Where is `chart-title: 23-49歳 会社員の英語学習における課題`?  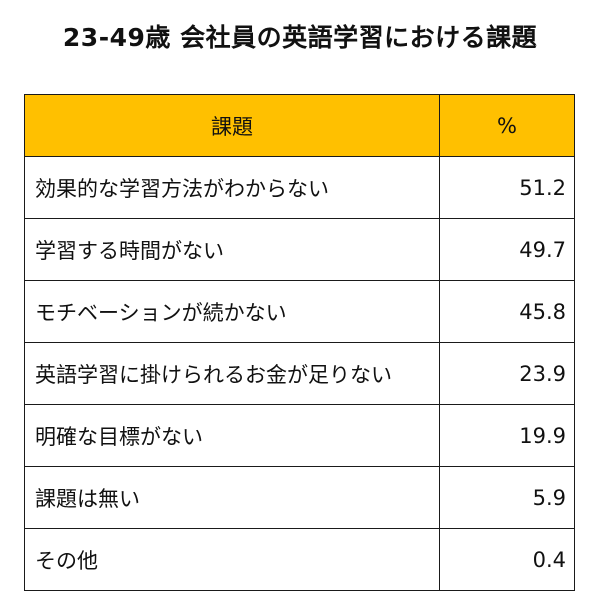 chart-title: 23-49歳 会社員の英語学習における課題 is located at coordinates (300, 37).